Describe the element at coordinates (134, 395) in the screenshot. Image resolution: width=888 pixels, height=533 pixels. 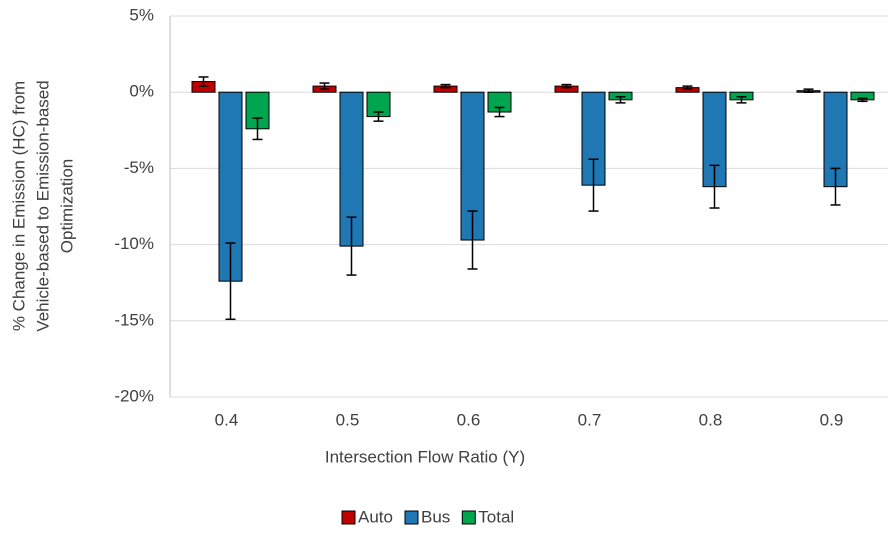
I see `y-tick-label: -20%` at that location.